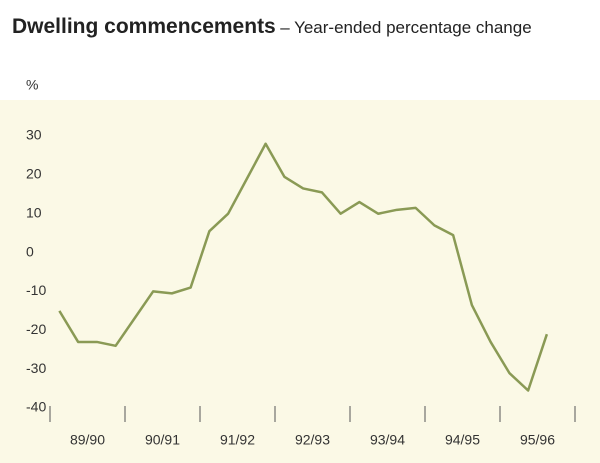 Image resolution: width=600 pixels, height=463 pixels. Describe the element at coordinates (36, 290) in the screenshot. I see `y-tick-label: -10` at that location.